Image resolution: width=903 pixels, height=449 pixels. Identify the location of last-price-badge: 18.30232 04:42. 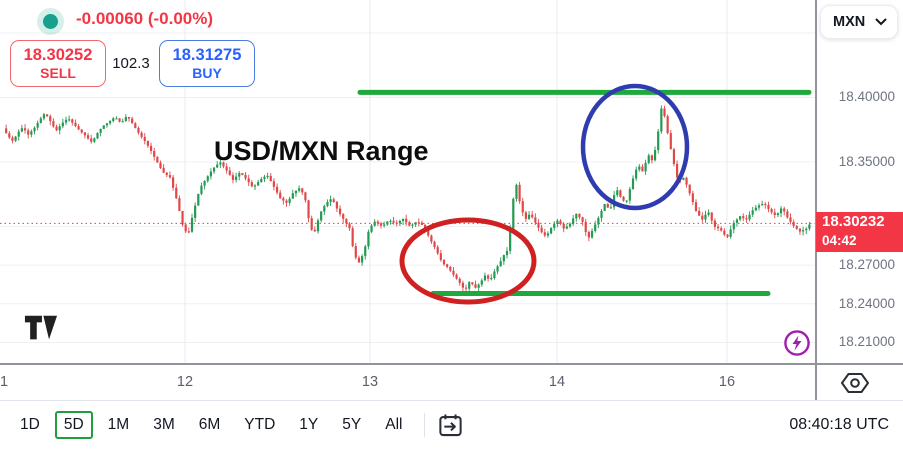
(859, 232).